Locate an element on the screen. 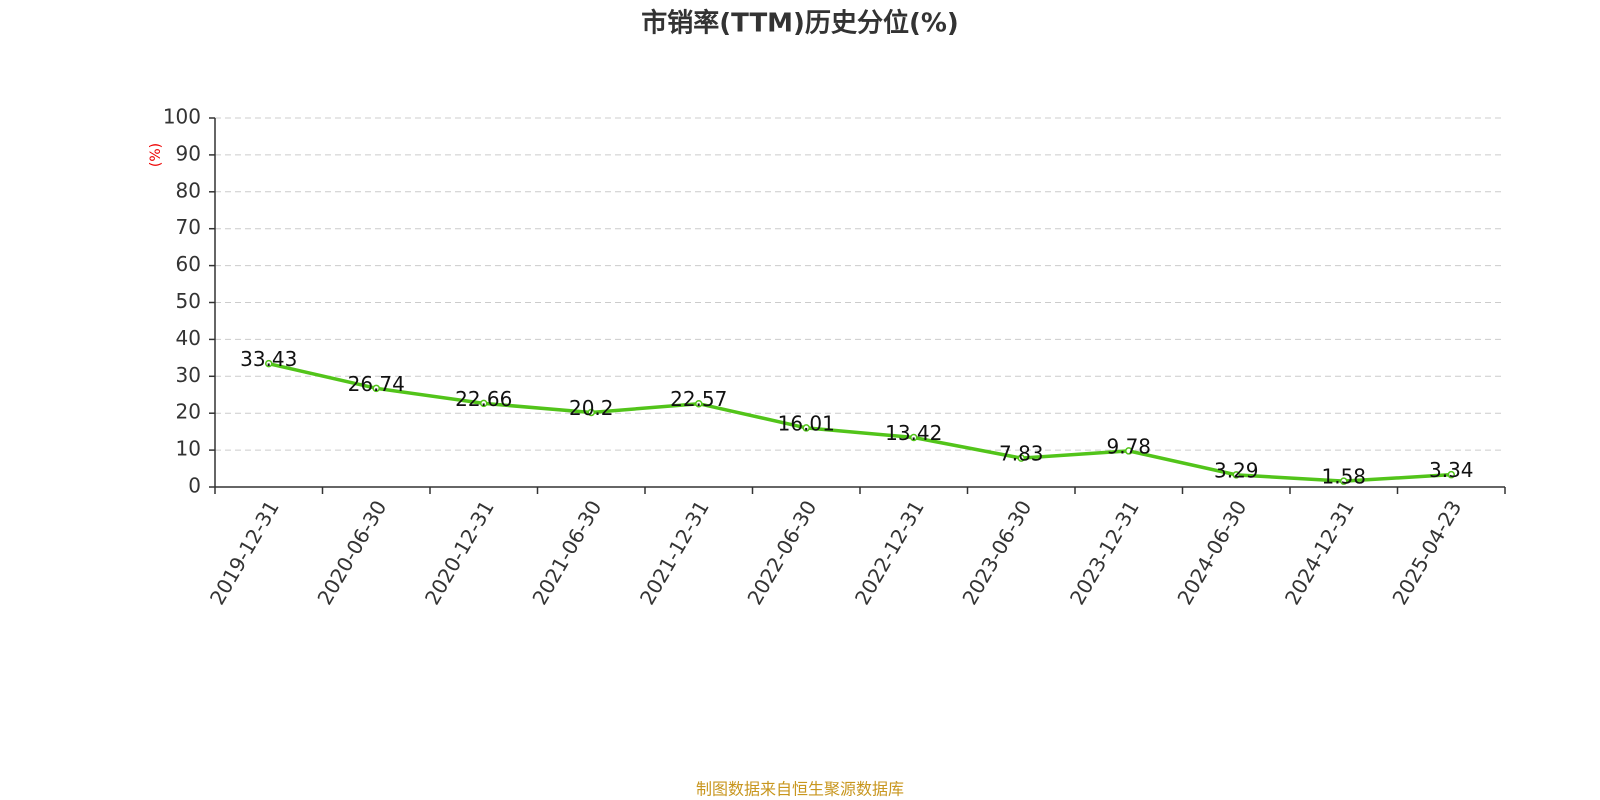 Image resolution: width=1600 pixels, height=800 pixels. x-tick-label: 2024-12-31 is located at coordinates (1319, 552).